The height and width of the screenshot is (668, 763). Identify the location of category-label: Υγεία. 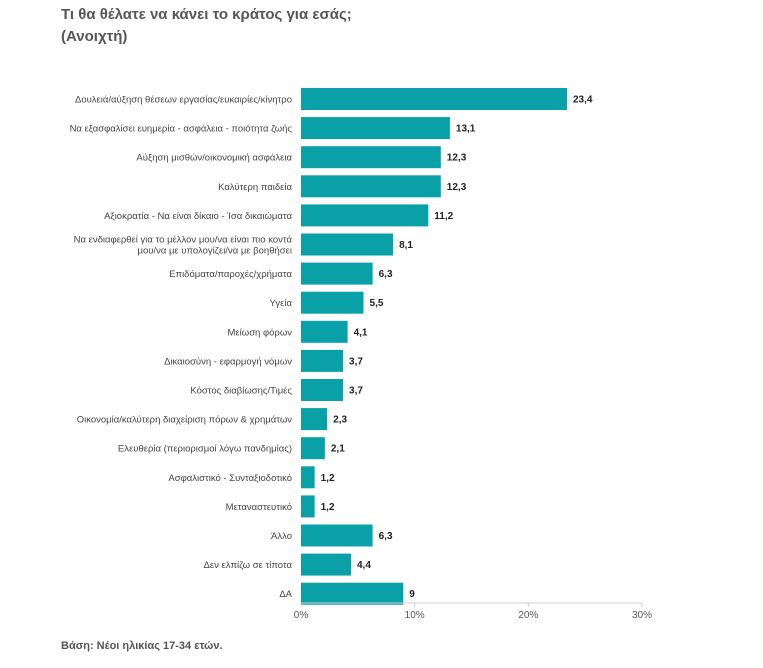
(281, 303).